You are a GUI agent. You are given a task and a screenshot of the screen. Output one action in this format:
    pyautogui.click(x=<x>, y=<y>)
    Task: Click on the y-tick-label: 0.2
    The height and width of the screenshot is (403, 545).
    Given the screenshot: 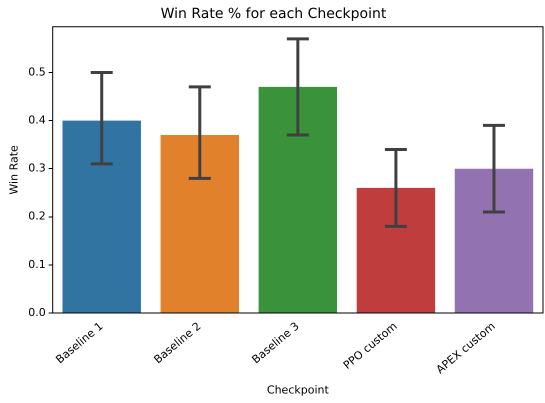 What is the action you would take?
    pyautogui.click(x=37, y=216)
    